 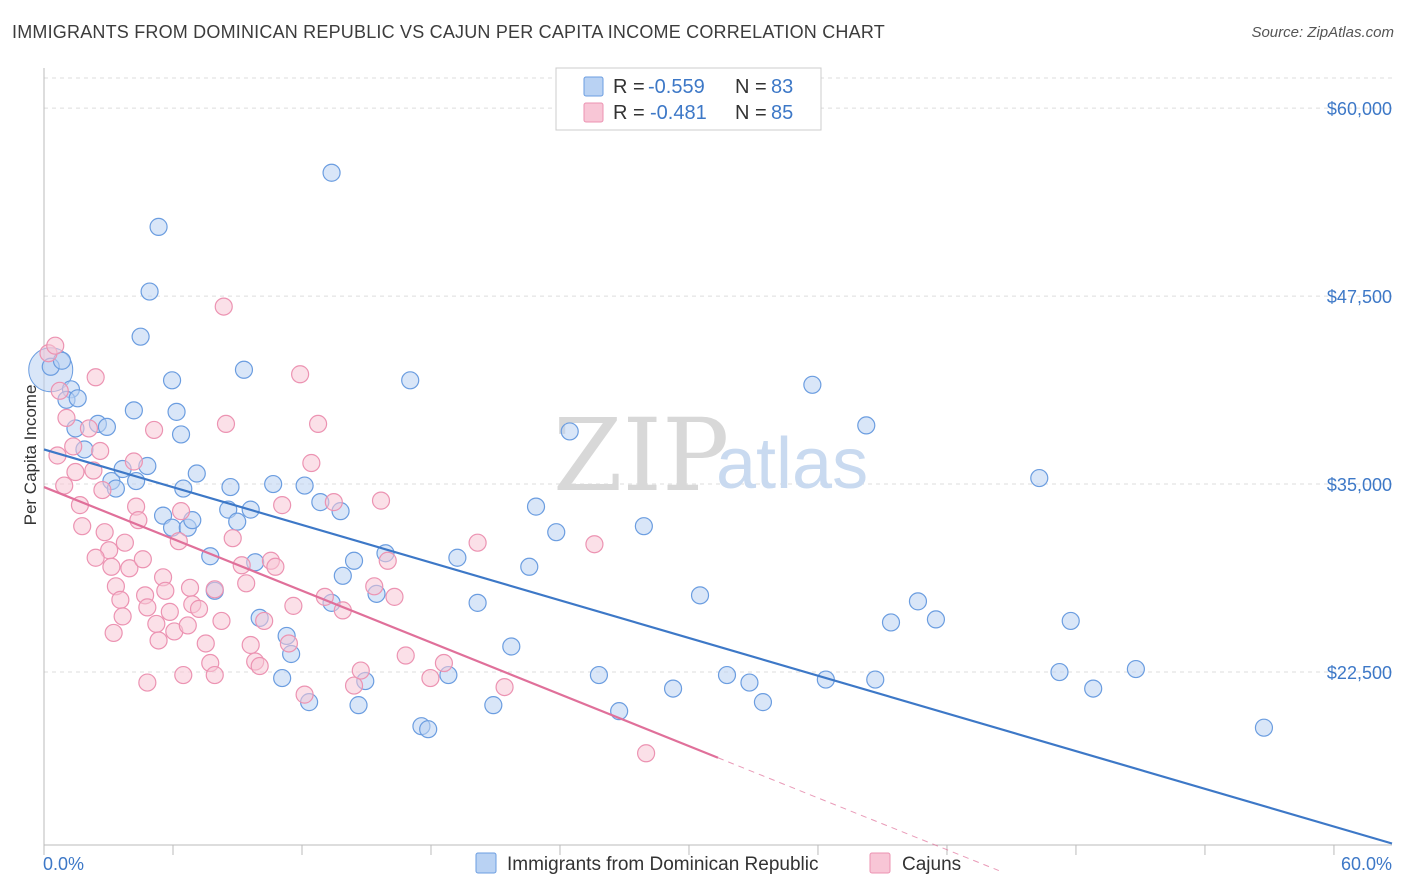 I want to click on y-tick-label-3: $60,000, so click(x=1359, y=109).